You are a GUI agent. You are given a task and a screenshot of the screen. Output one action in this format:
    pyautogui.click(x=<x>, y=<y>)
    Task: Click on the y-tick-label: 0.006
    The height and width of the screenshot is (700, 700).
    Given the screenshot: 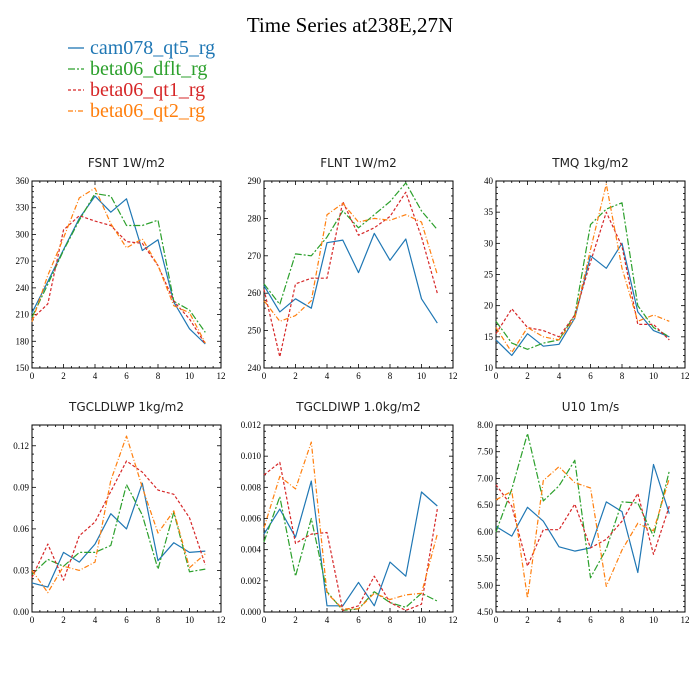 What is the action you would take?
    pyautogui.click(x=251, y=519)
    